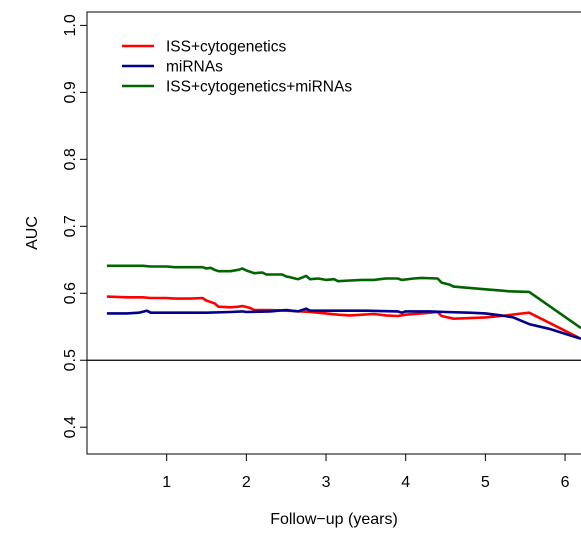  Describe the element at coordinates (246, 482) in the screenshot. I see `x-tick-label: 2` at that location.